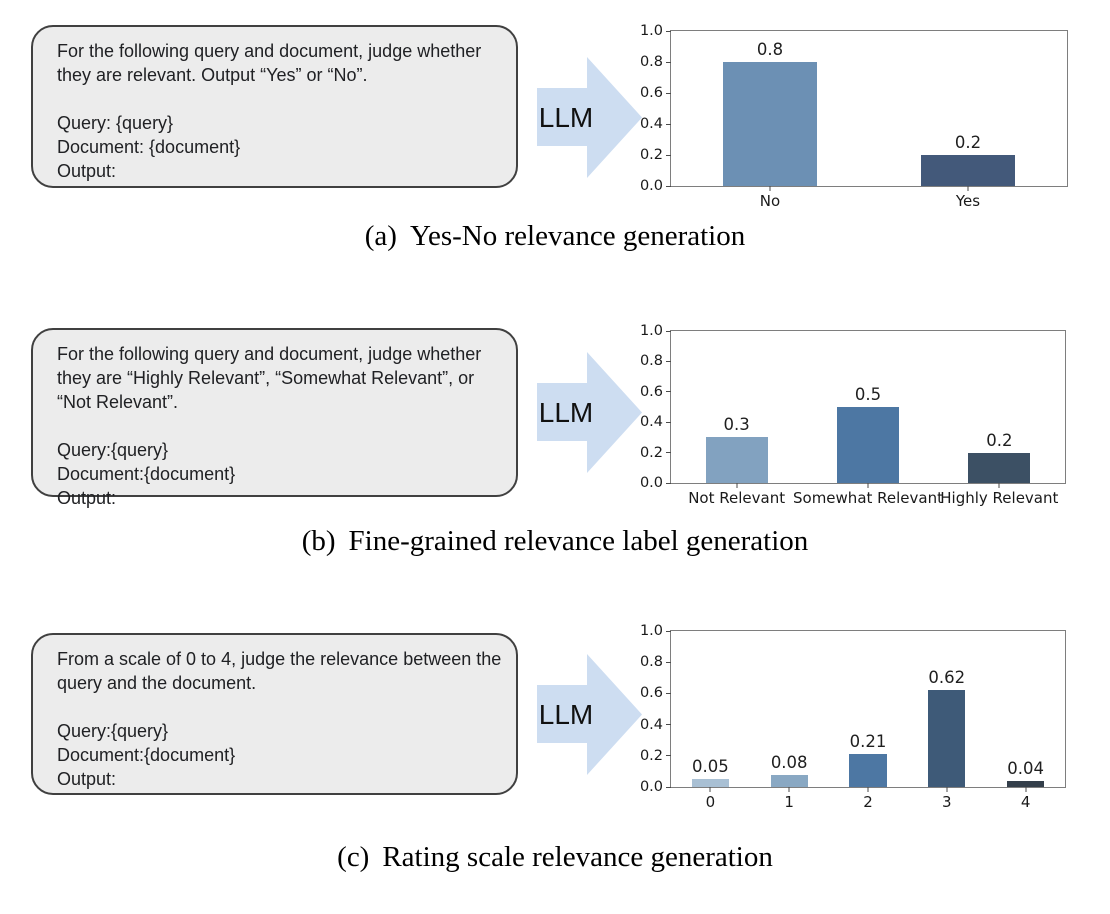 This screenshot has width=1110, height=914. What do you see at coordinates (1025, 802) in the screenshot?
I see `x-tick-label: 4` at bounding box center [1025, 802].